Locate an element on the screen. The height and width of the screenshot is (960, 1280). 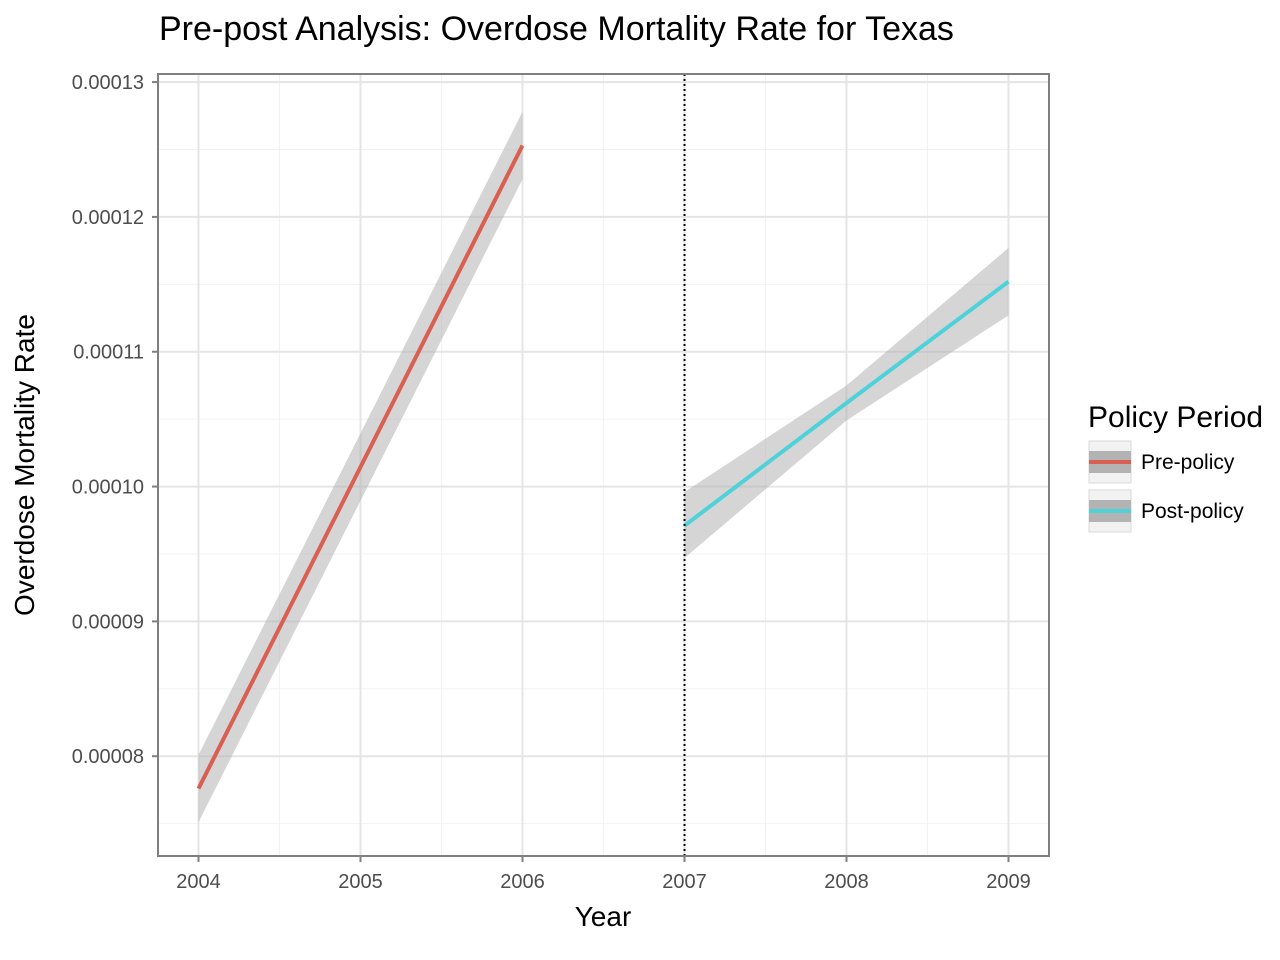
legend-title: Policy Period is located at coordinates (1175, 417).